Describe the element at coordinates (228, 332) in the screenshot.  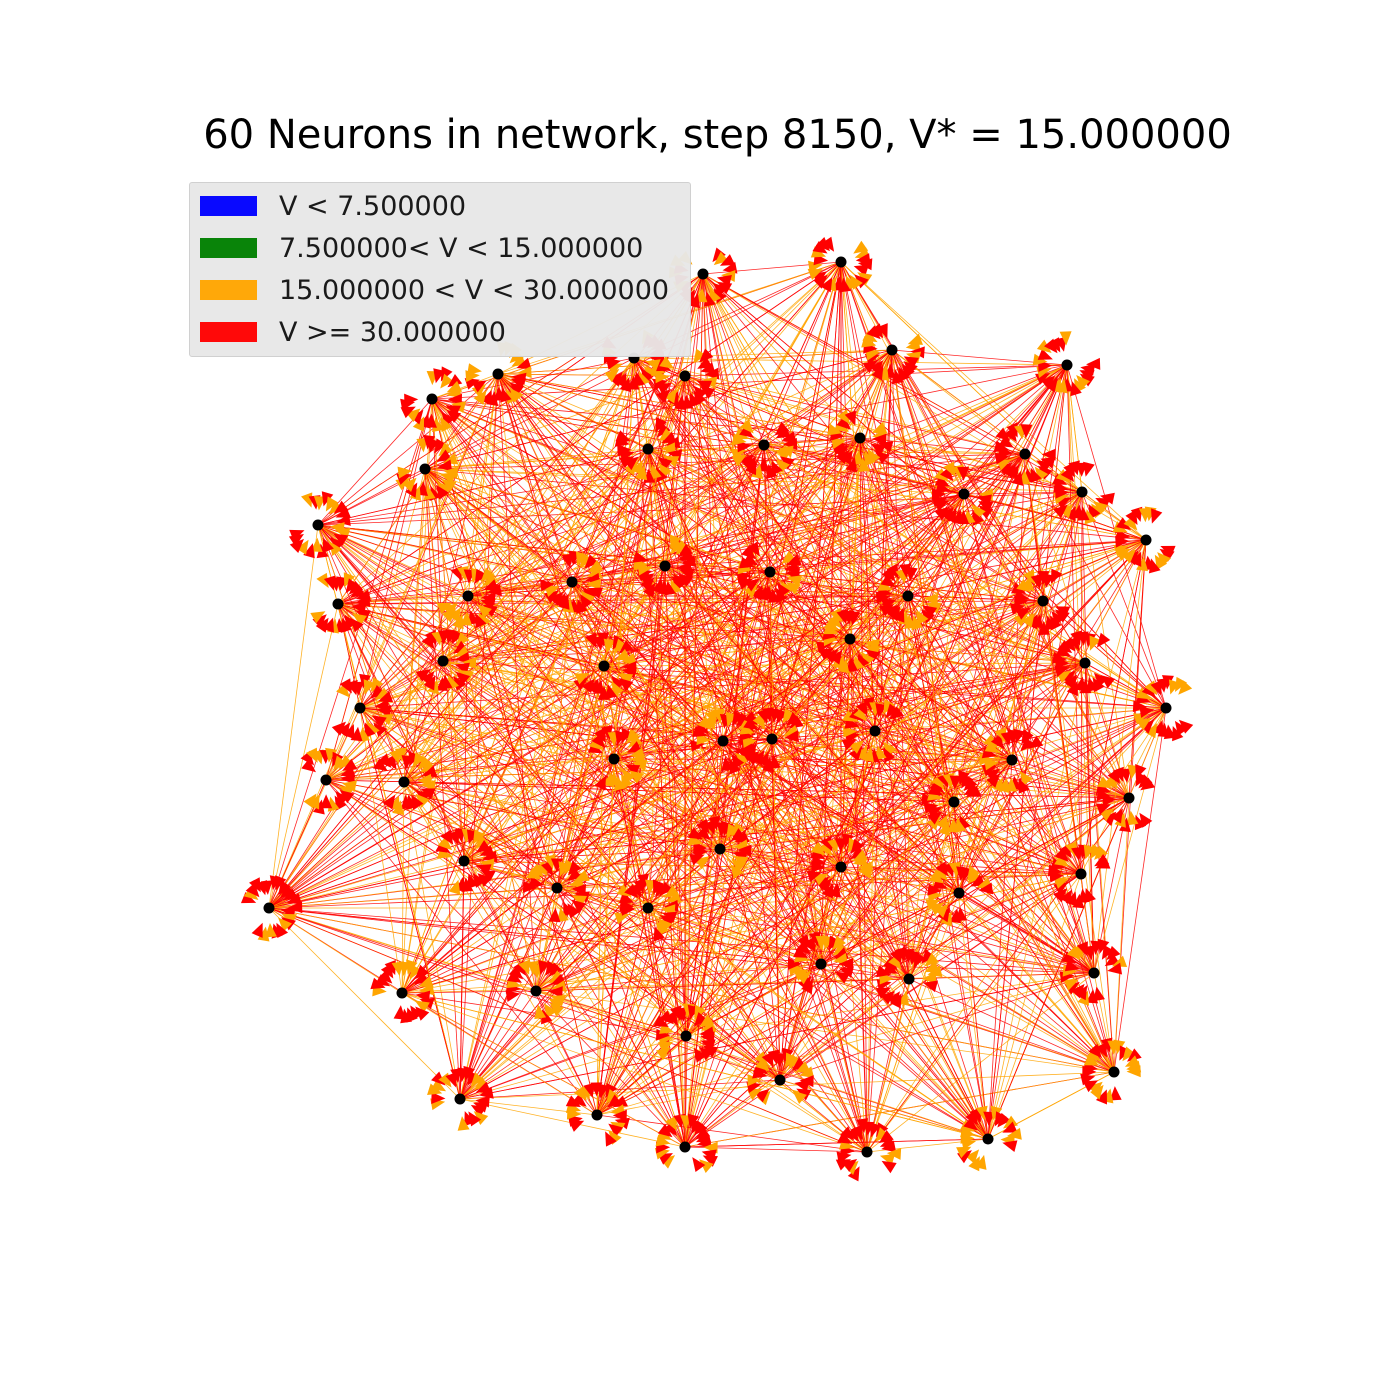
I see `legend-swatch-red` at that location.